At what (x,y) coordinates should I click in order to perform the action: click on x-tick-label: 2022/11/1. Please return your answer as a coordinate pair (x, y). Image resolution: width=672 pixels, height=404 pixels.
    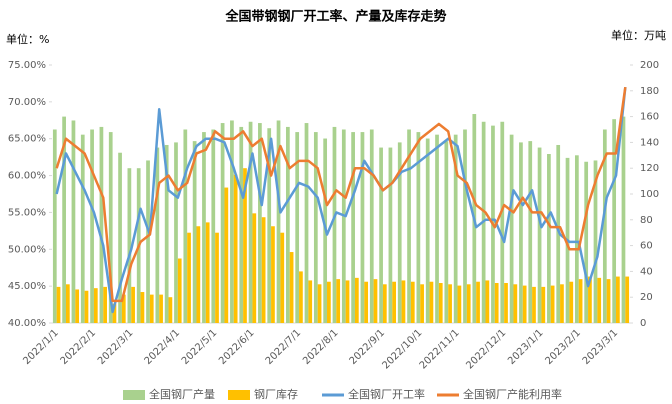
    Looking at the image, I should click on (440, 349).